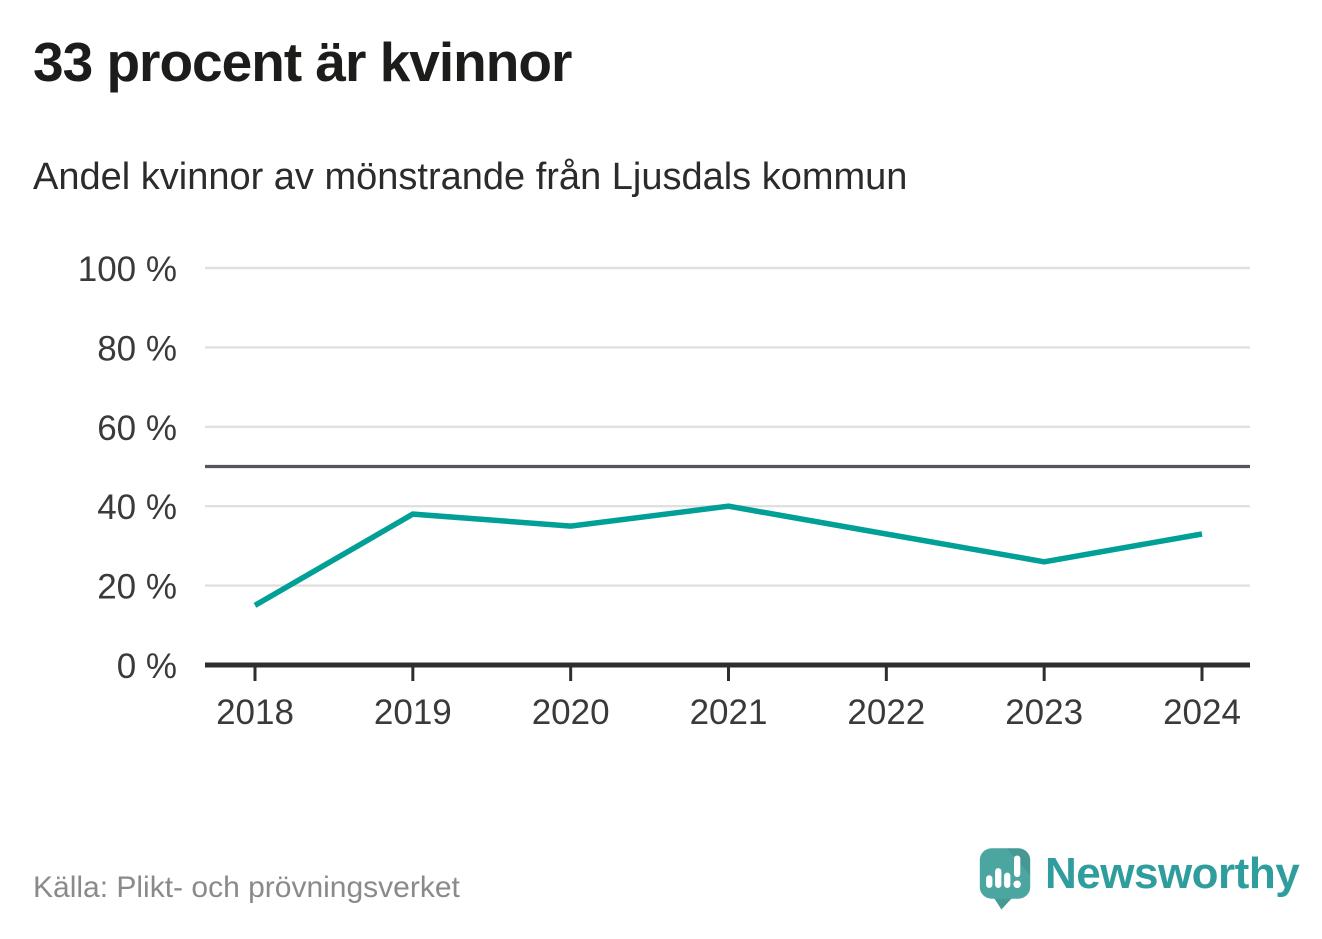 The width and height of the screenshot is (1322, 939). Describe the element at coordinates (137, 507) in the screenshot. I see `y-tick-label: 40 %` at that location.